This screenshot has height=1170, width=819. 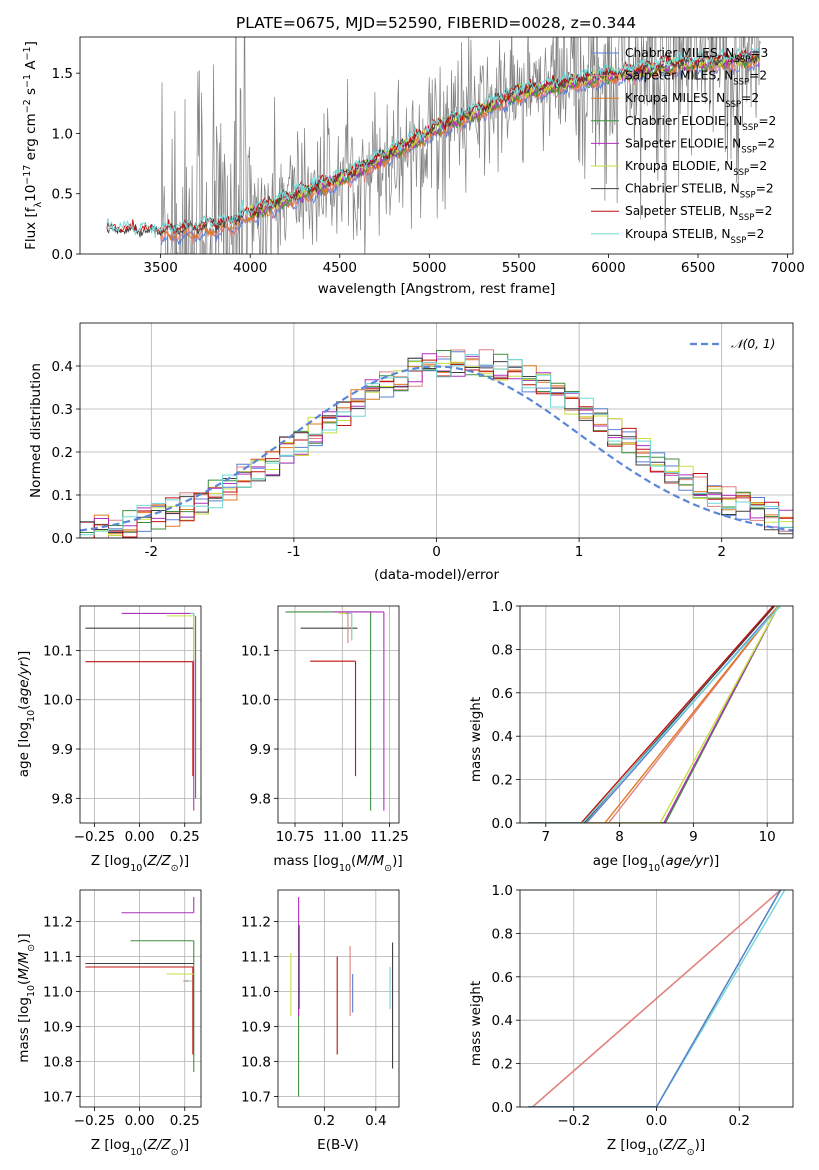 I want to click on x-tick-label: 10, so click(x=767, y=837).